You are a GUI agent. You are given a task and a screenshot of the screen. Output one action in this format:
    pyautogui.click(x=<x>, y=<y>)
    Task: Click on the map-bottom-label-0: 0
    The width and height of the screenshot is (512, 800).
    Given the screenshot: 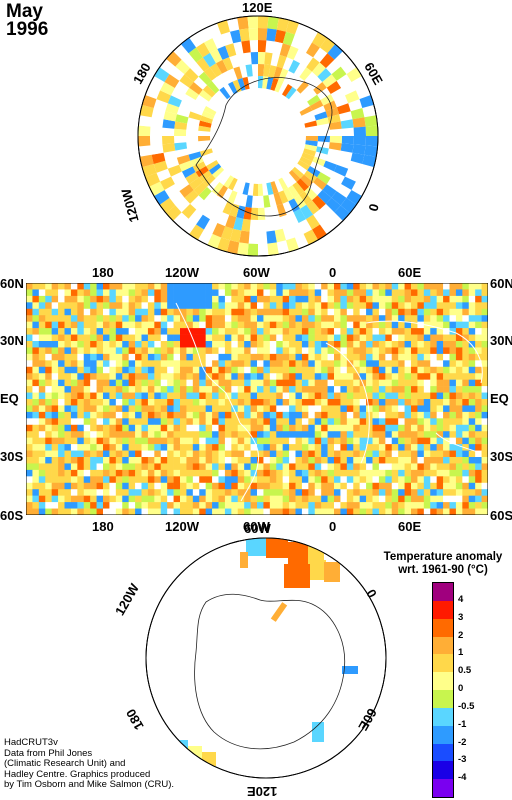 What is the action you would take?
    pyautogui.click(x=333, y=526)
    